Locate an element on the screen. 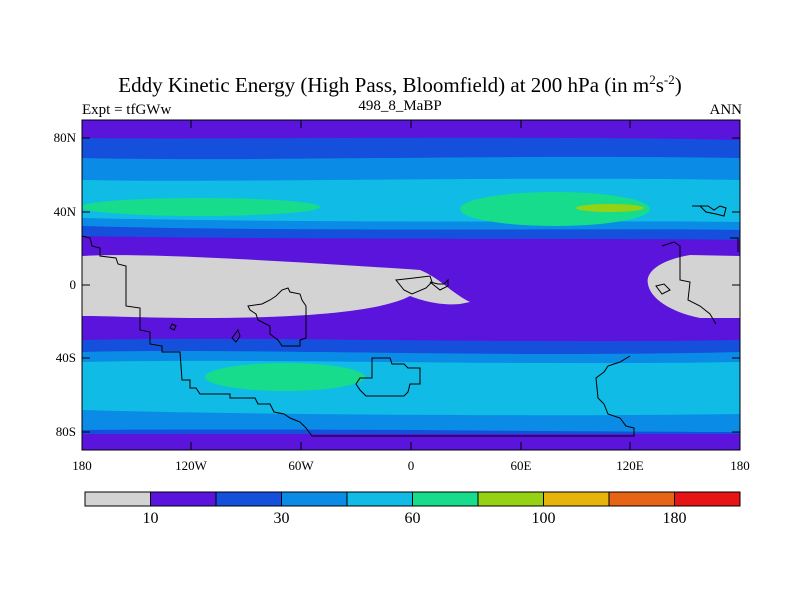 Image resolution: width=800 pixels, height=600 pixels. max-asia-north is located at coordinates (555, 209).